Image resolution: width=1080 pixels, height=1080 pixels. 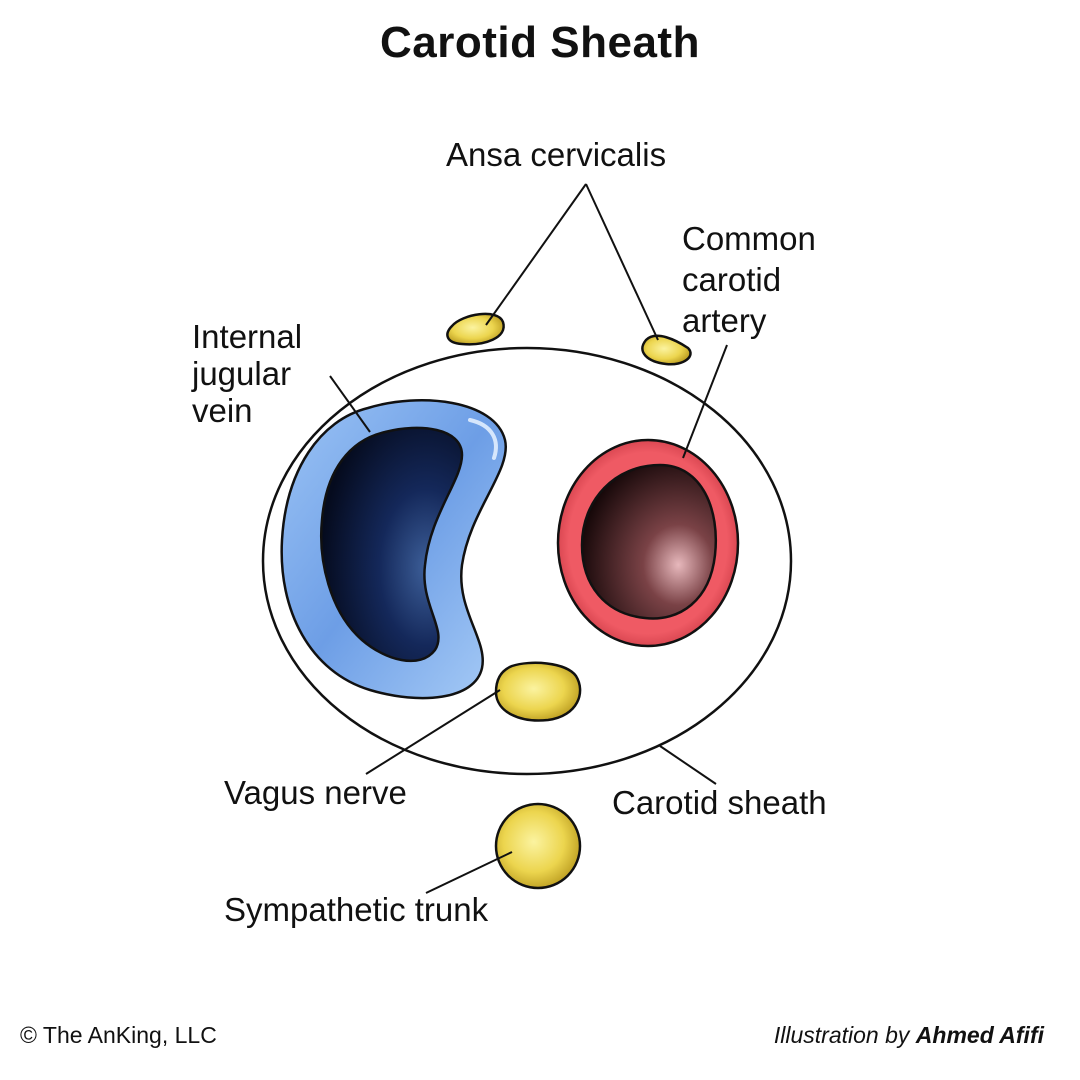 I want to click on leader-jugular-vein, so click(x=350, y=404).